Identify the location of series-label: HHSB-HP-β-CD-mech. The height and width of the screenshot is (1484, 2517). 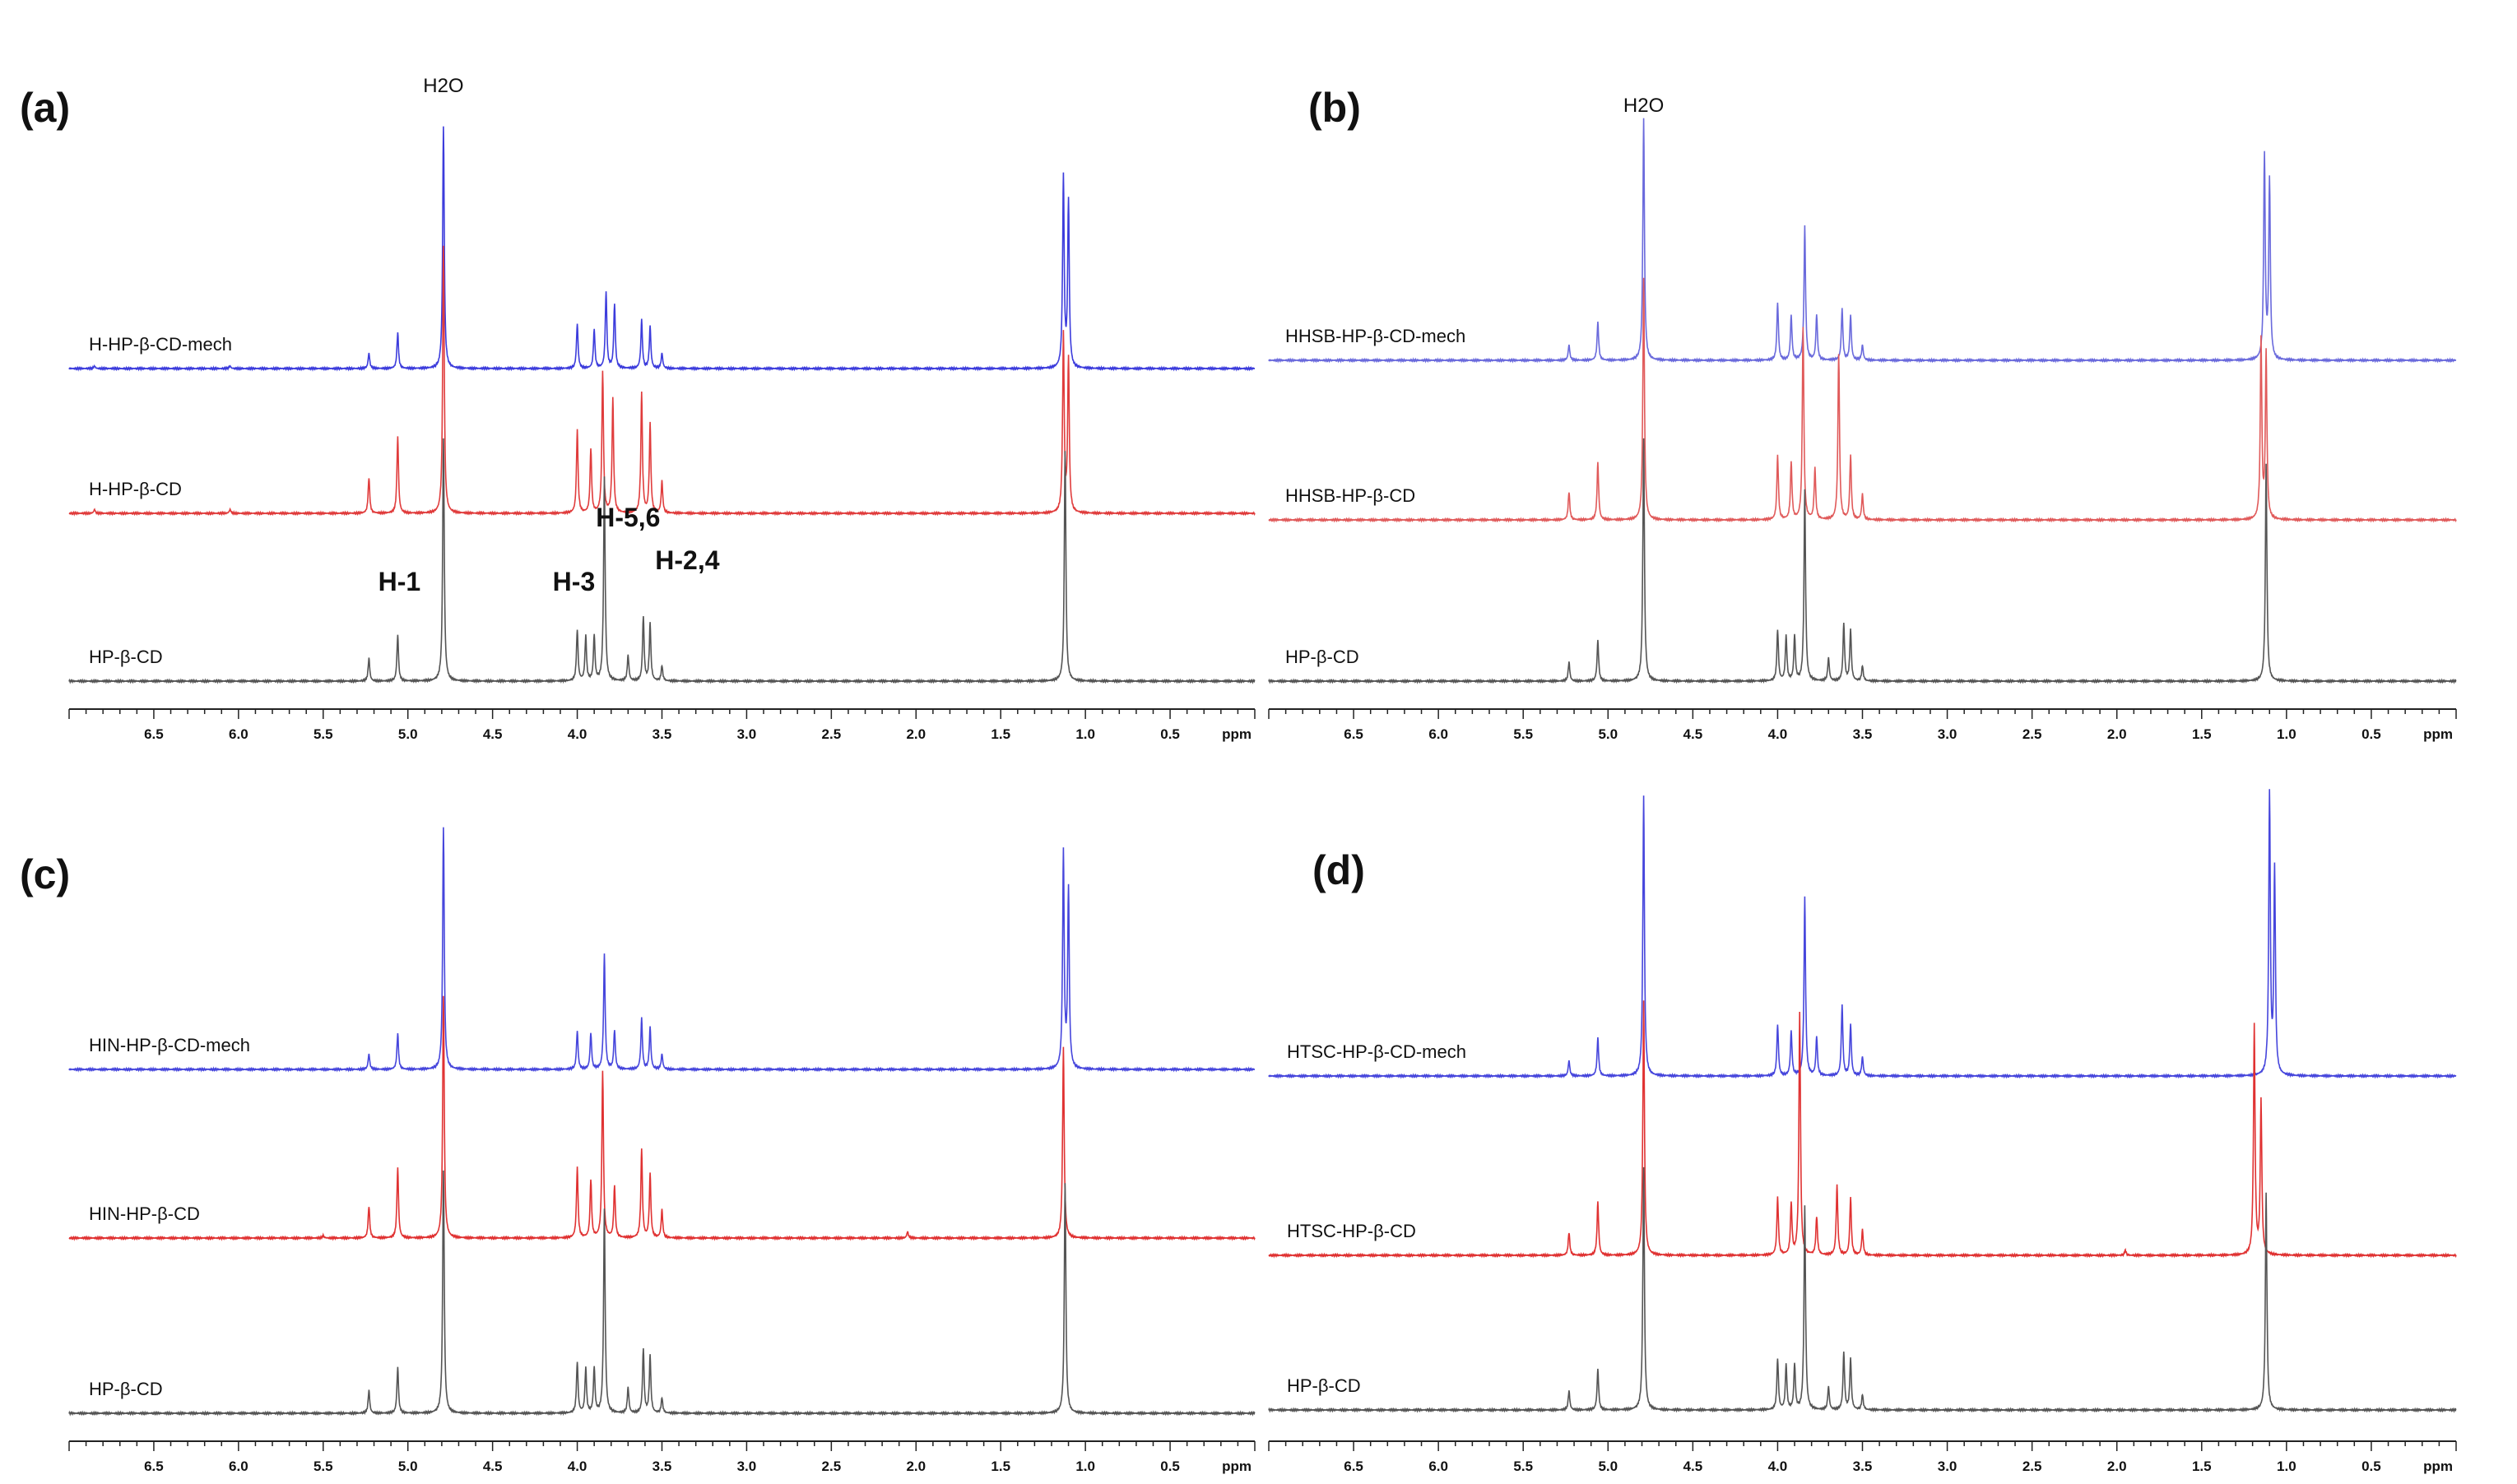
(1375, 336).